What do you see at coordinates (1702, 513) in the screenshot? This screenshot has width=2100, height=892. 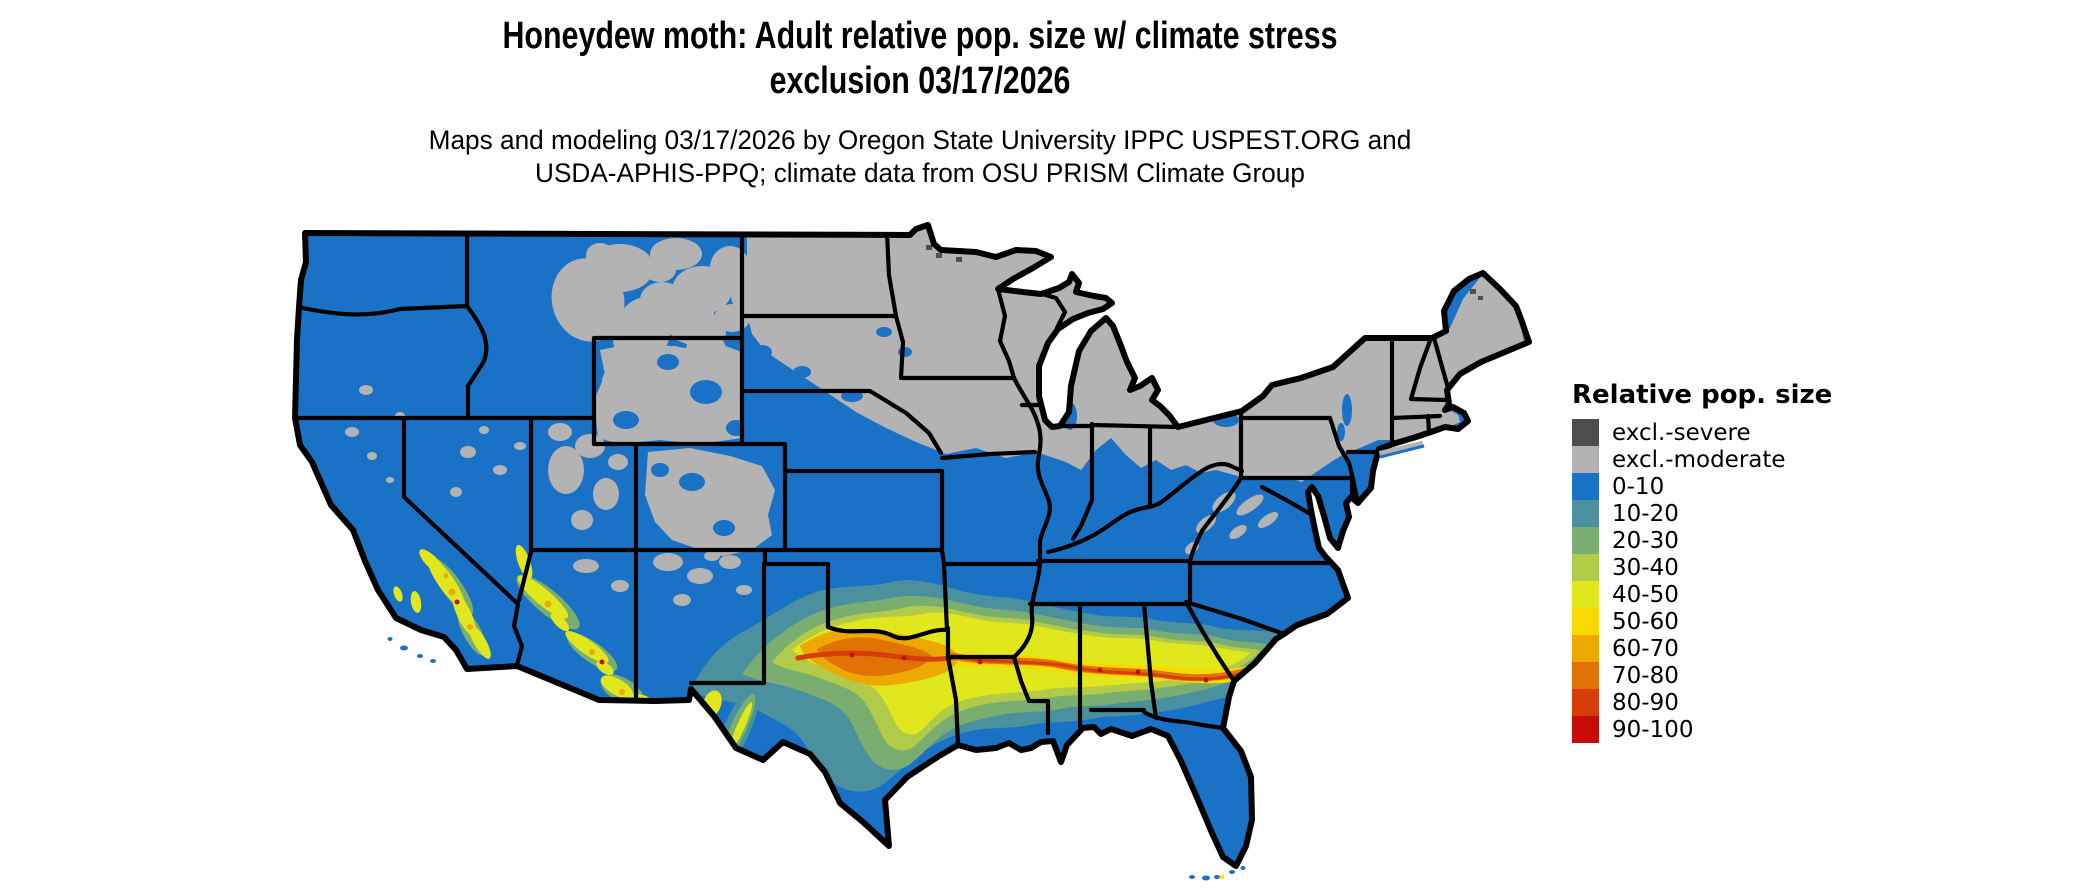 I see `legend-item-r10-20: 10-20` at bounding box center [1702, 513].